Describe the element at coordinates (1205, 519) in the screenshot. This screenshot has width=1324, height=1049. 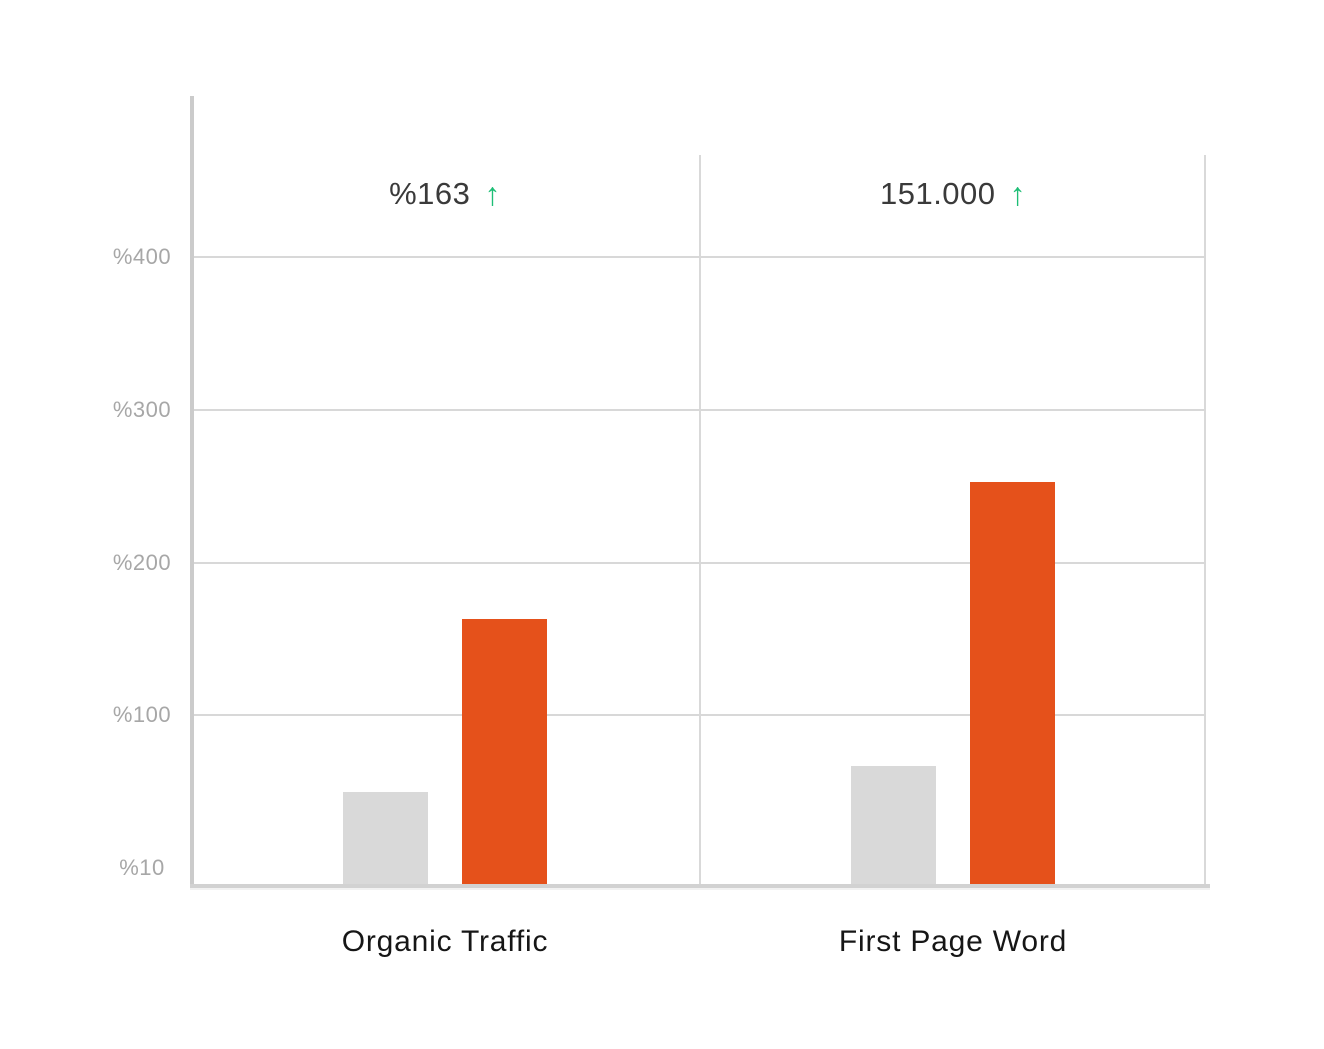
I see `plot-right-border-line` at that location.